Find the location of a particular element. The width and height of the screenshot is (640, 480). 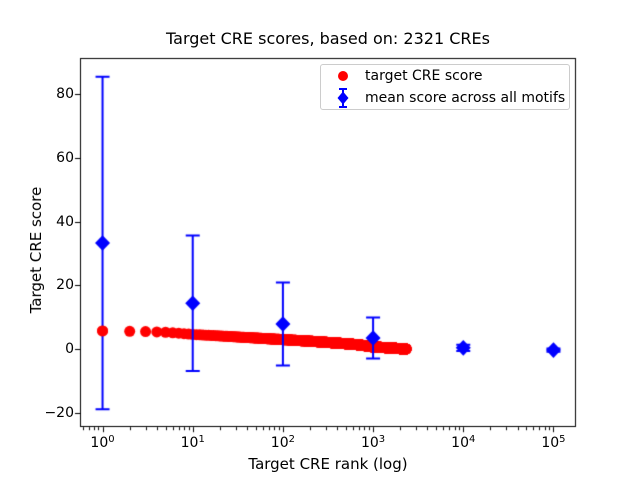

y-tick-label: 0 is located at coordinates (69, 349).